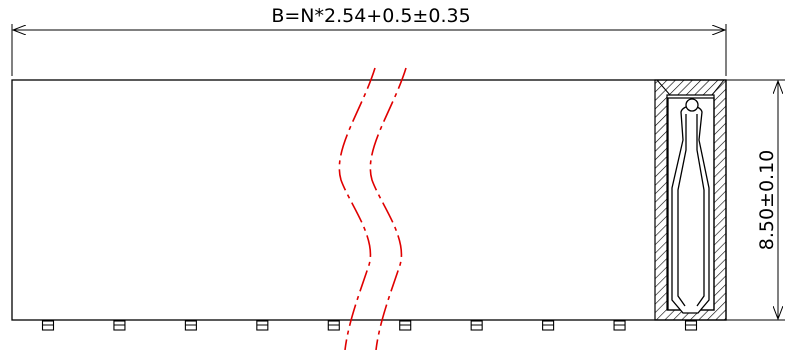 Image resolution: width=787 pixels, height=350 pixels. I want to click on break-line-right, so click(388, 208).